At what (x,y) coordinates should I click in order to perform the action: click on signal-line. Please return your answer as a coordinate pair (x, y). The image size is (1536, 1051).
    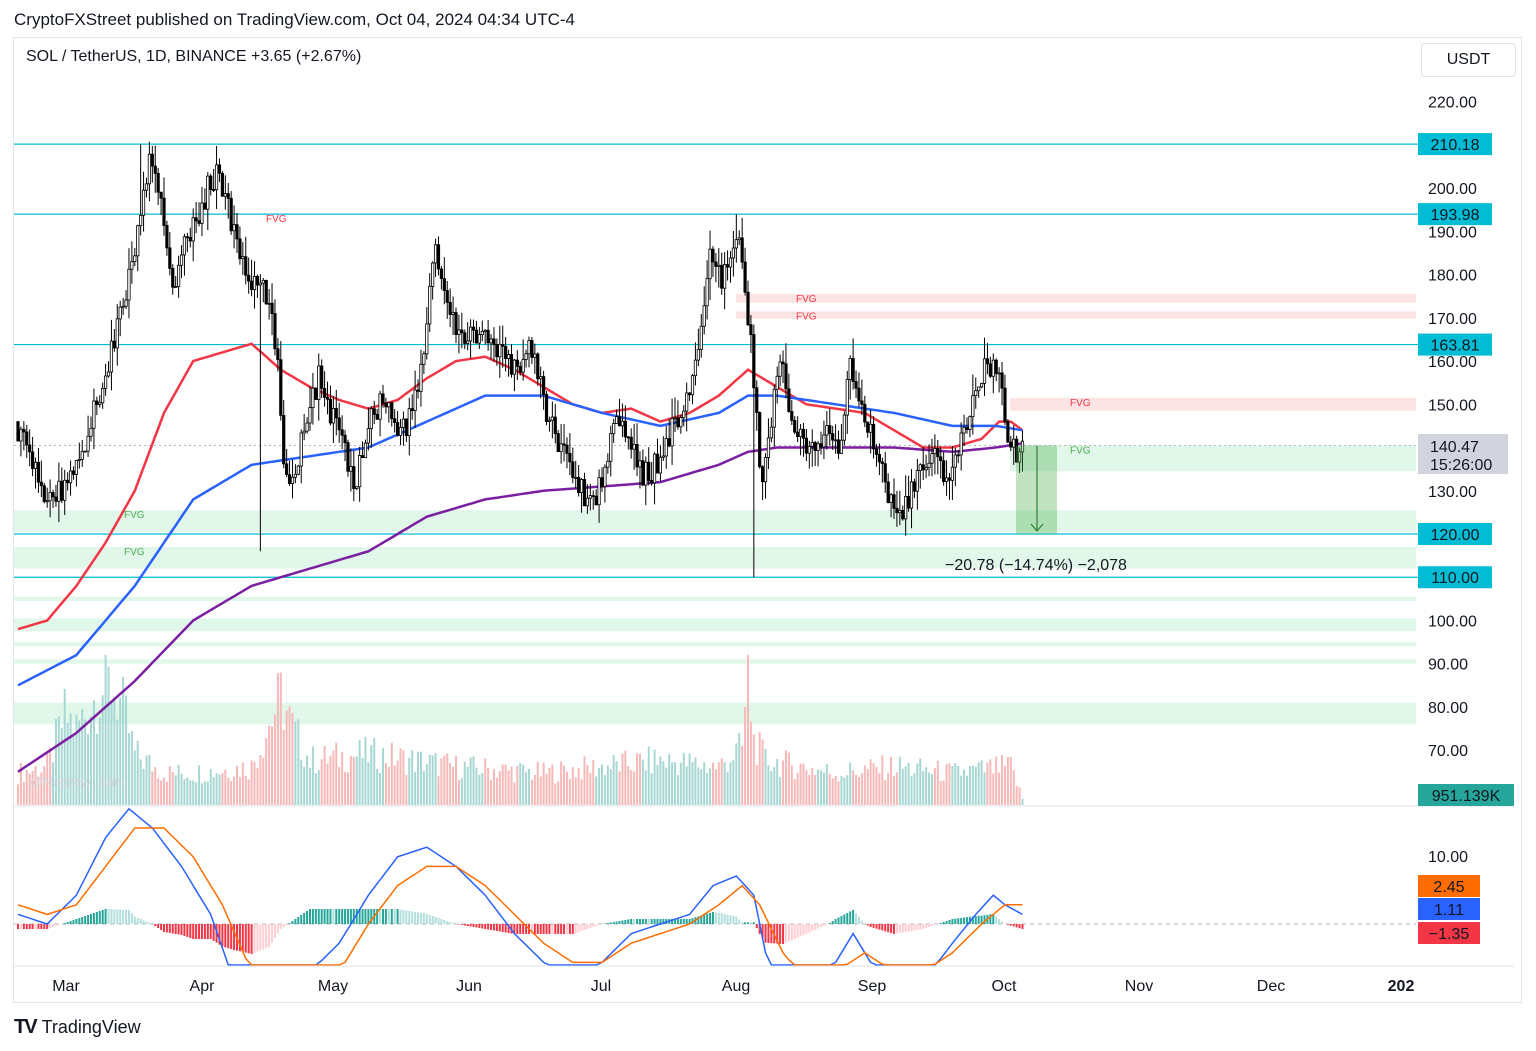
    Looking at the image, I should click on (520, 896).